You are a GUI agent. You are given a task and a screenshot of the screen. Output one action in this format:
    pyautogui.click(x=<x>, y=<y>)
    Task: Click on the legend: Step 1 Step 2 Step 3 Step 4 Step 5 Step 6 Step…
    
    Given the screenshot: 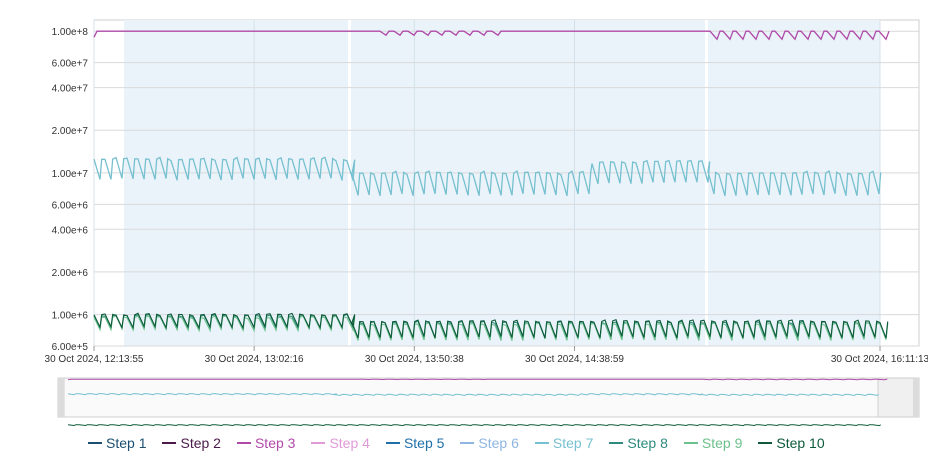 What is the action you would take?
    pyautogui.click(x=464, y=443)
    